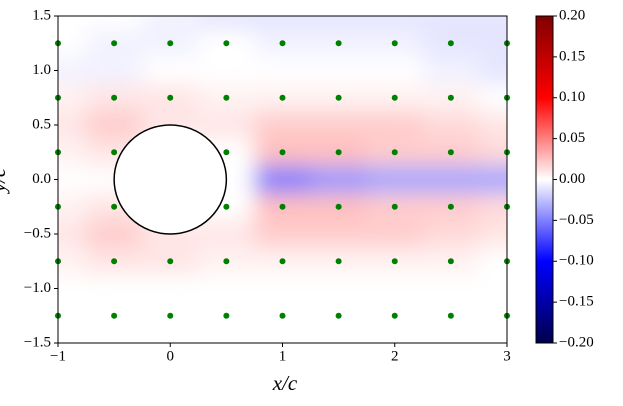 The image size is (623, 406). What do you see at coordinates (572, 97) in the screenshot?
I see `colorbar-tick-label: 0.10` at bounding box center [572, 97].